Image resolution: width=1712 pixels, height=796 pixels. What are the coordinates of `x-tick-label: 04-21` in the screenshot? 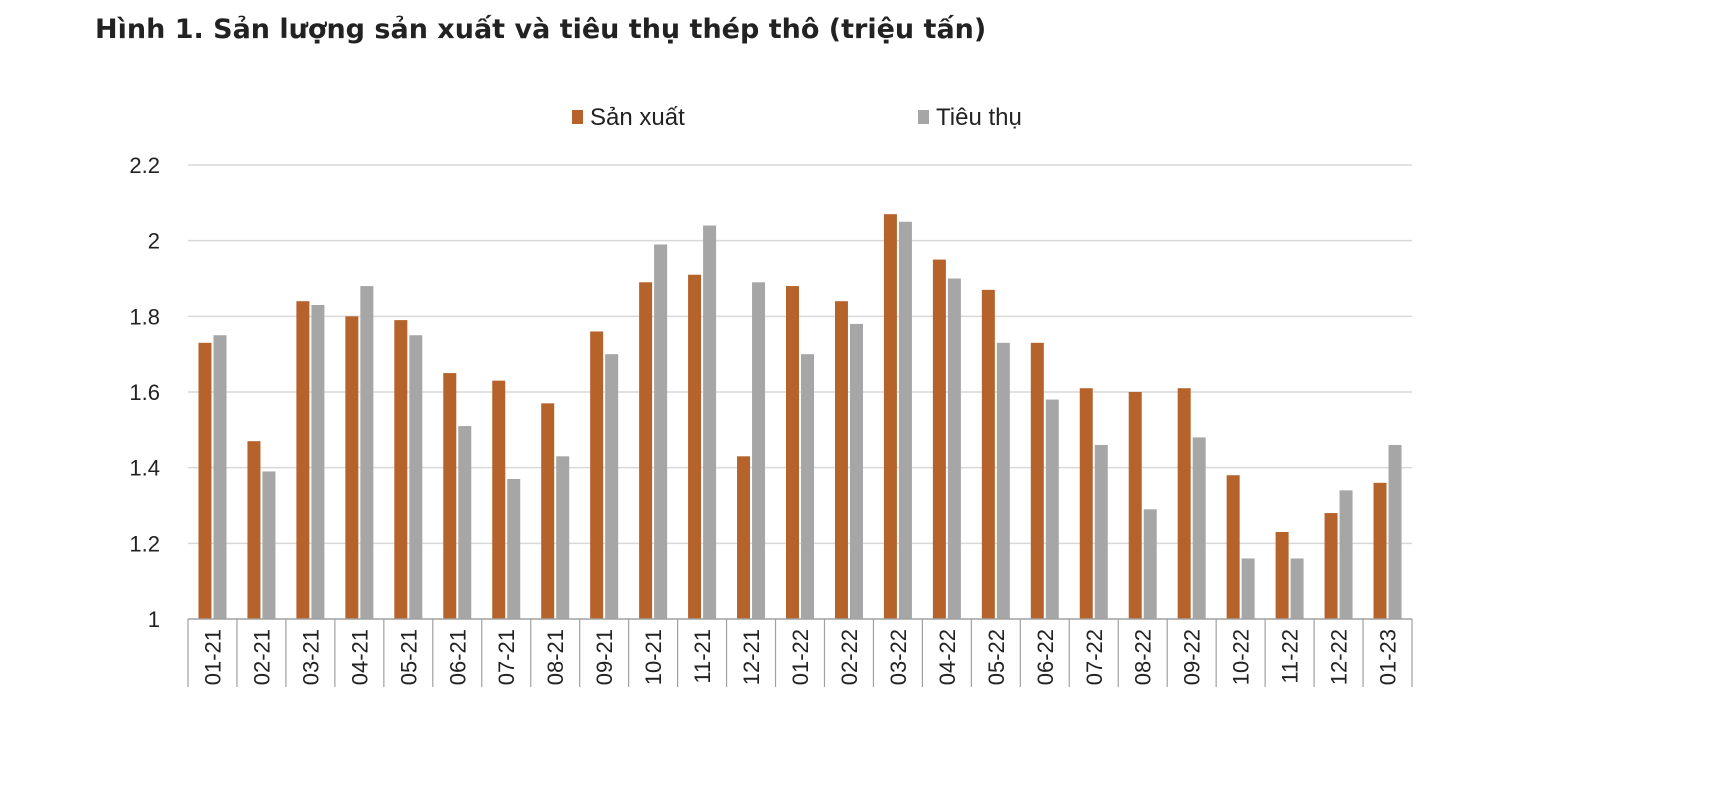 It's located at (359, 657).